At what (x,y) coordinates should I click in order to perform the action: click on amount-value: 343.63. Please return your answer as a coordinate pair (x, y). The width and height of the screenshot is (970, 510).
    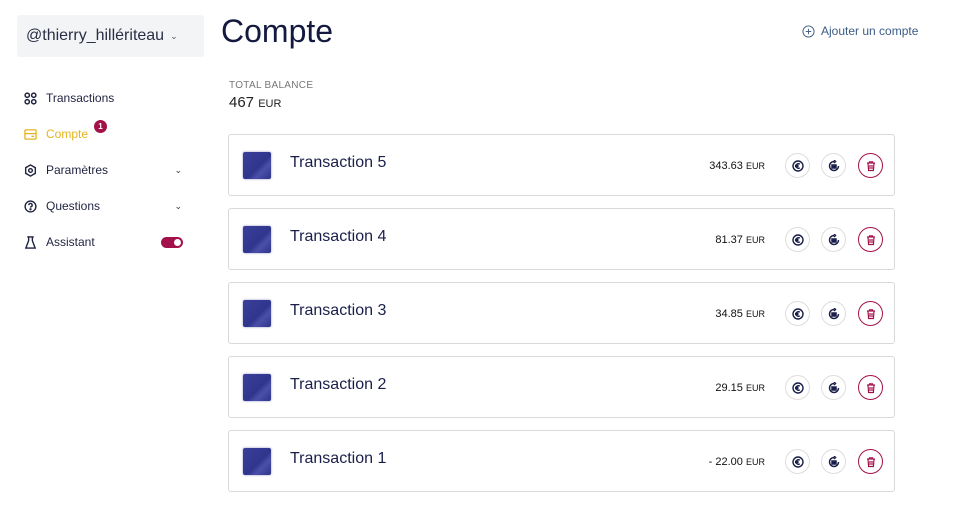
    Looking at the image, I should click on (726, 166).